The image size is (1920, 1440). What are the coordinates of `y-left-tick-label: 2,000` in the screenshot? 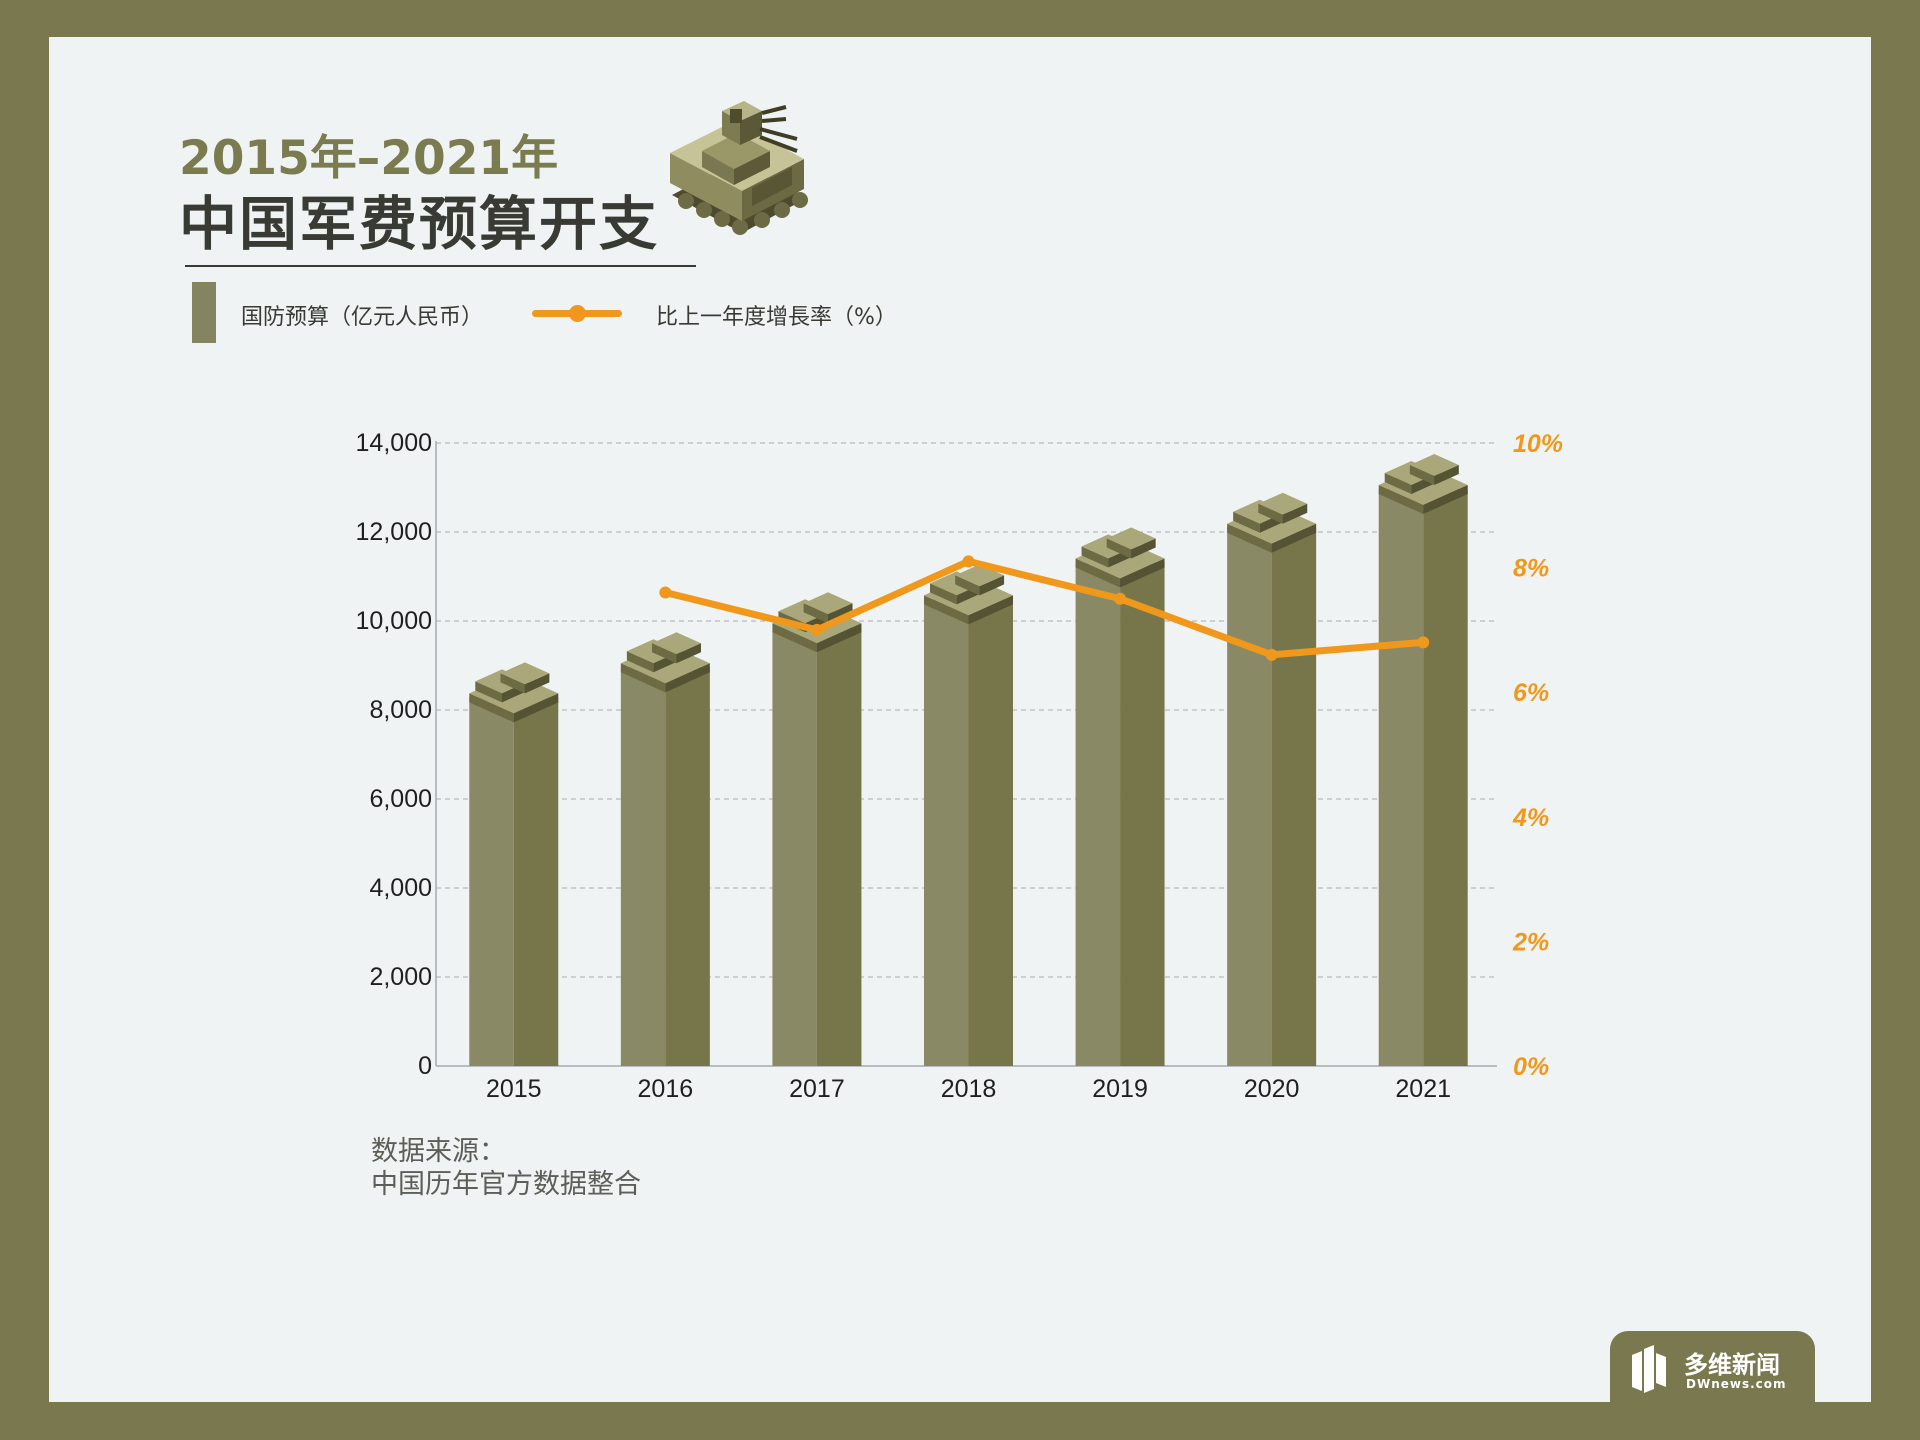 It's located at (400, 977).